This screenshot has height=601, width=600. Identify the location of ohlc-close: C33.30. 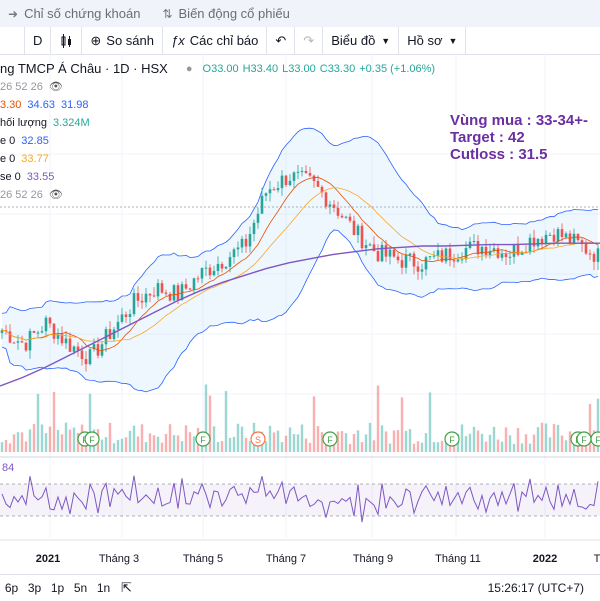
(337, 69).